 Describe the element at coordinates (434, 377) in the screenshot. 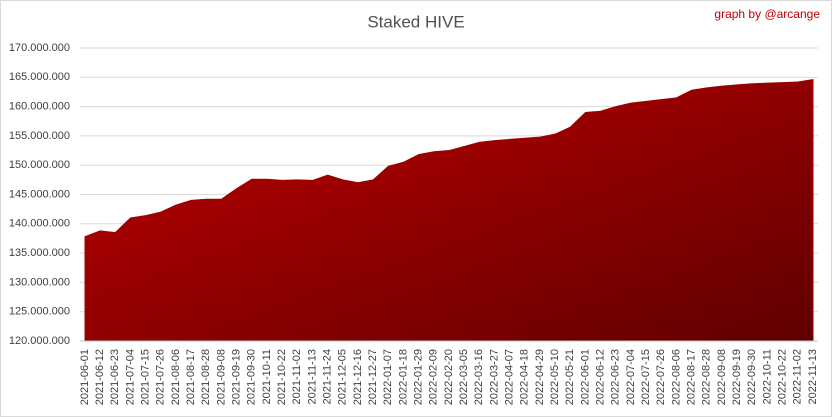

I see `x-tick-label: 2022-02-09` at that location.